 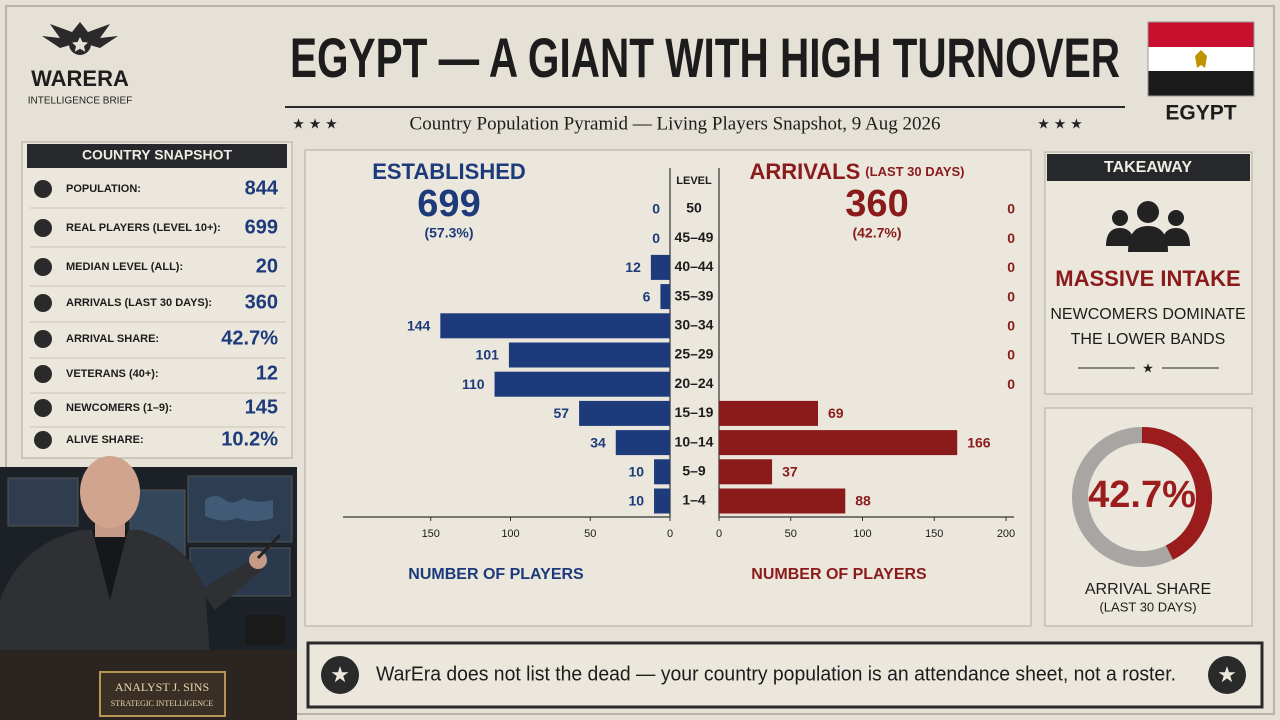 What do you see at coordinates (1148, 339) in the screenshot?
I see `takeaway-line: THE LOWER BANDS` at bounding box center [1148, 339].